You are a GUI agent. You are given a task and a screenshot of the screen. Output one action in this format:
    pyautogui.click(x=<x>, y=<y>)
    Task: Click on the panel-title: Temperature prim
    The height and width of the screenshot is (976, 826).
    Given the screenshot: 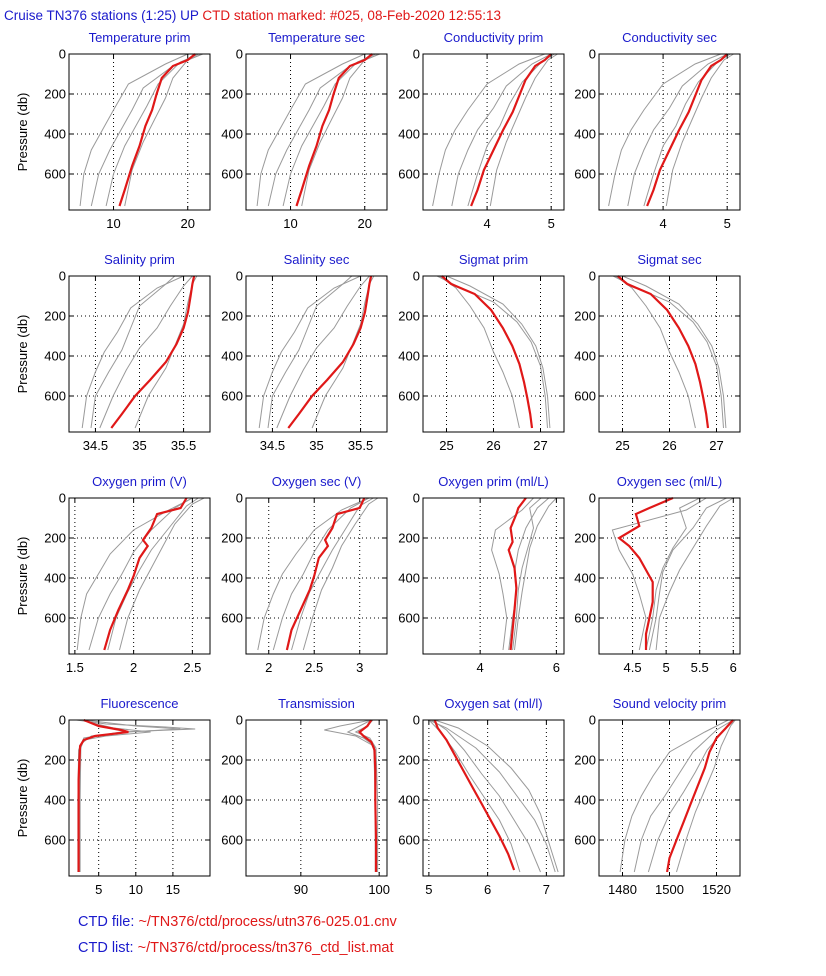 What is the action you would take?
    pyautogui.click(x=140, y=37)
    